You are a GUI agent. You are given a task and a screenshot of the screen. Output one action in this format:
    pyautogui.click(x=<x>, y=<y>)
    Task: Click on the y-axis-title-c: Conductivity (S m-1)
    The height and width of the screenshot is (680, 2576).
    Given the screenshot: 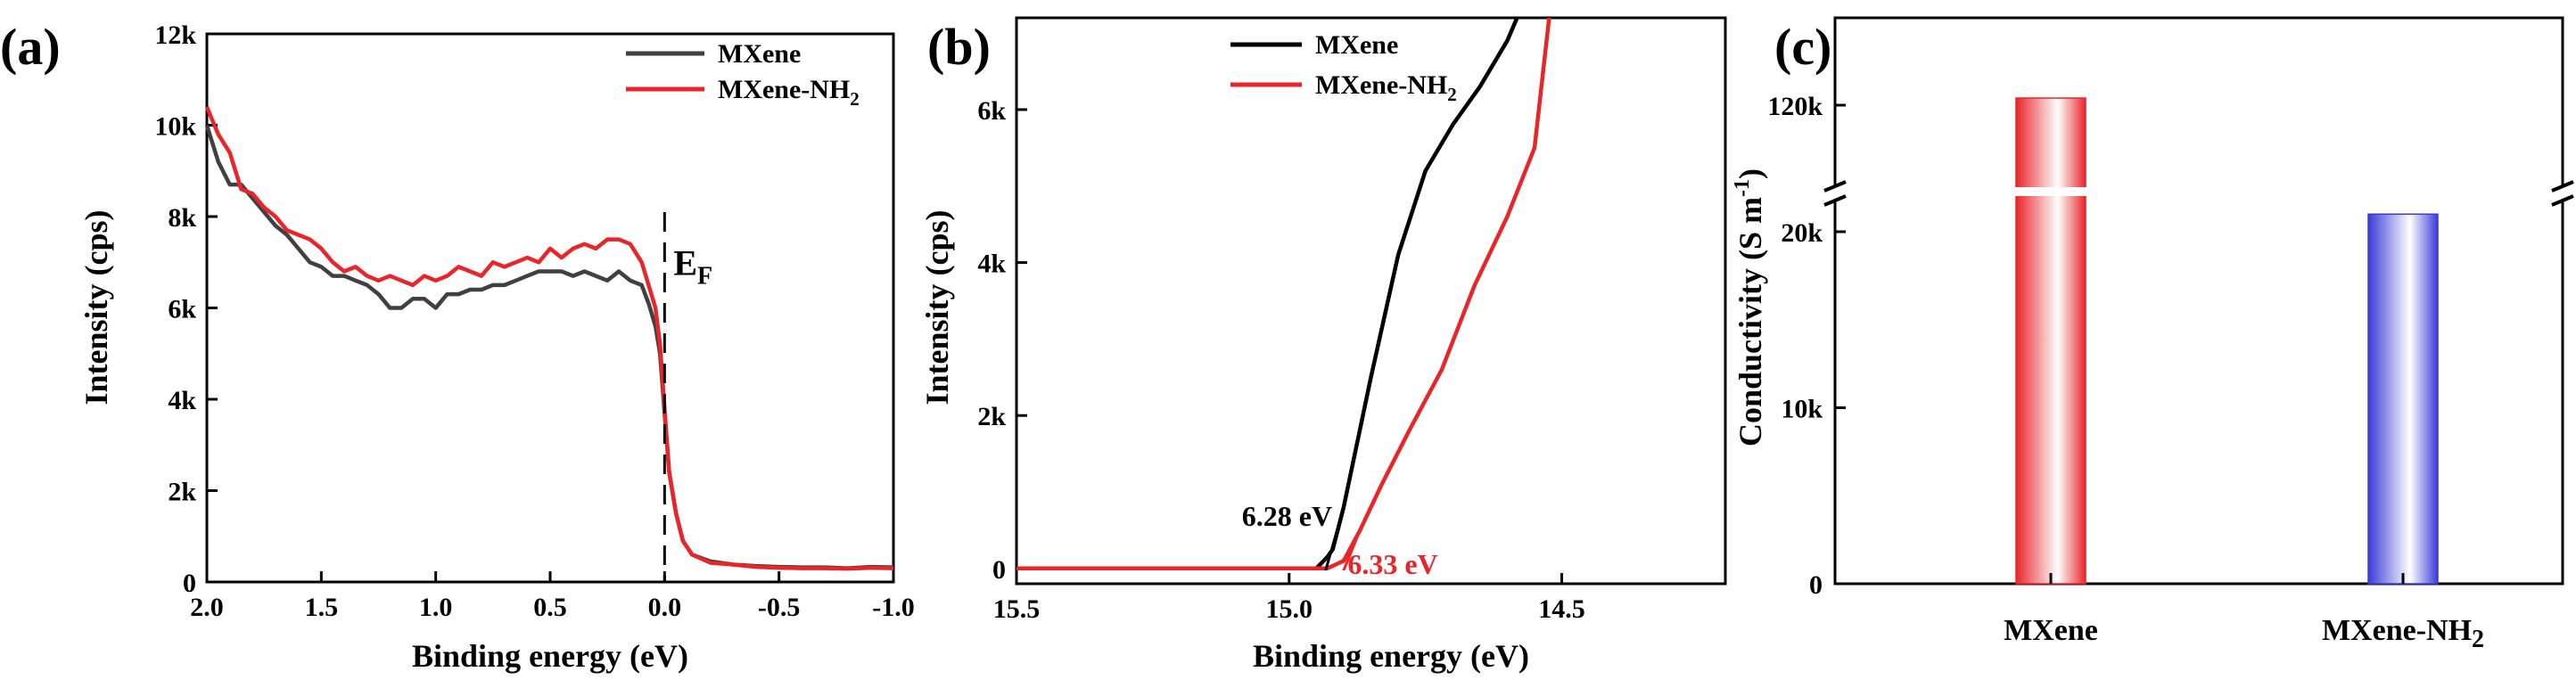 What is the action you would take?
    pyautogui.click(x=1749, y=308)
    